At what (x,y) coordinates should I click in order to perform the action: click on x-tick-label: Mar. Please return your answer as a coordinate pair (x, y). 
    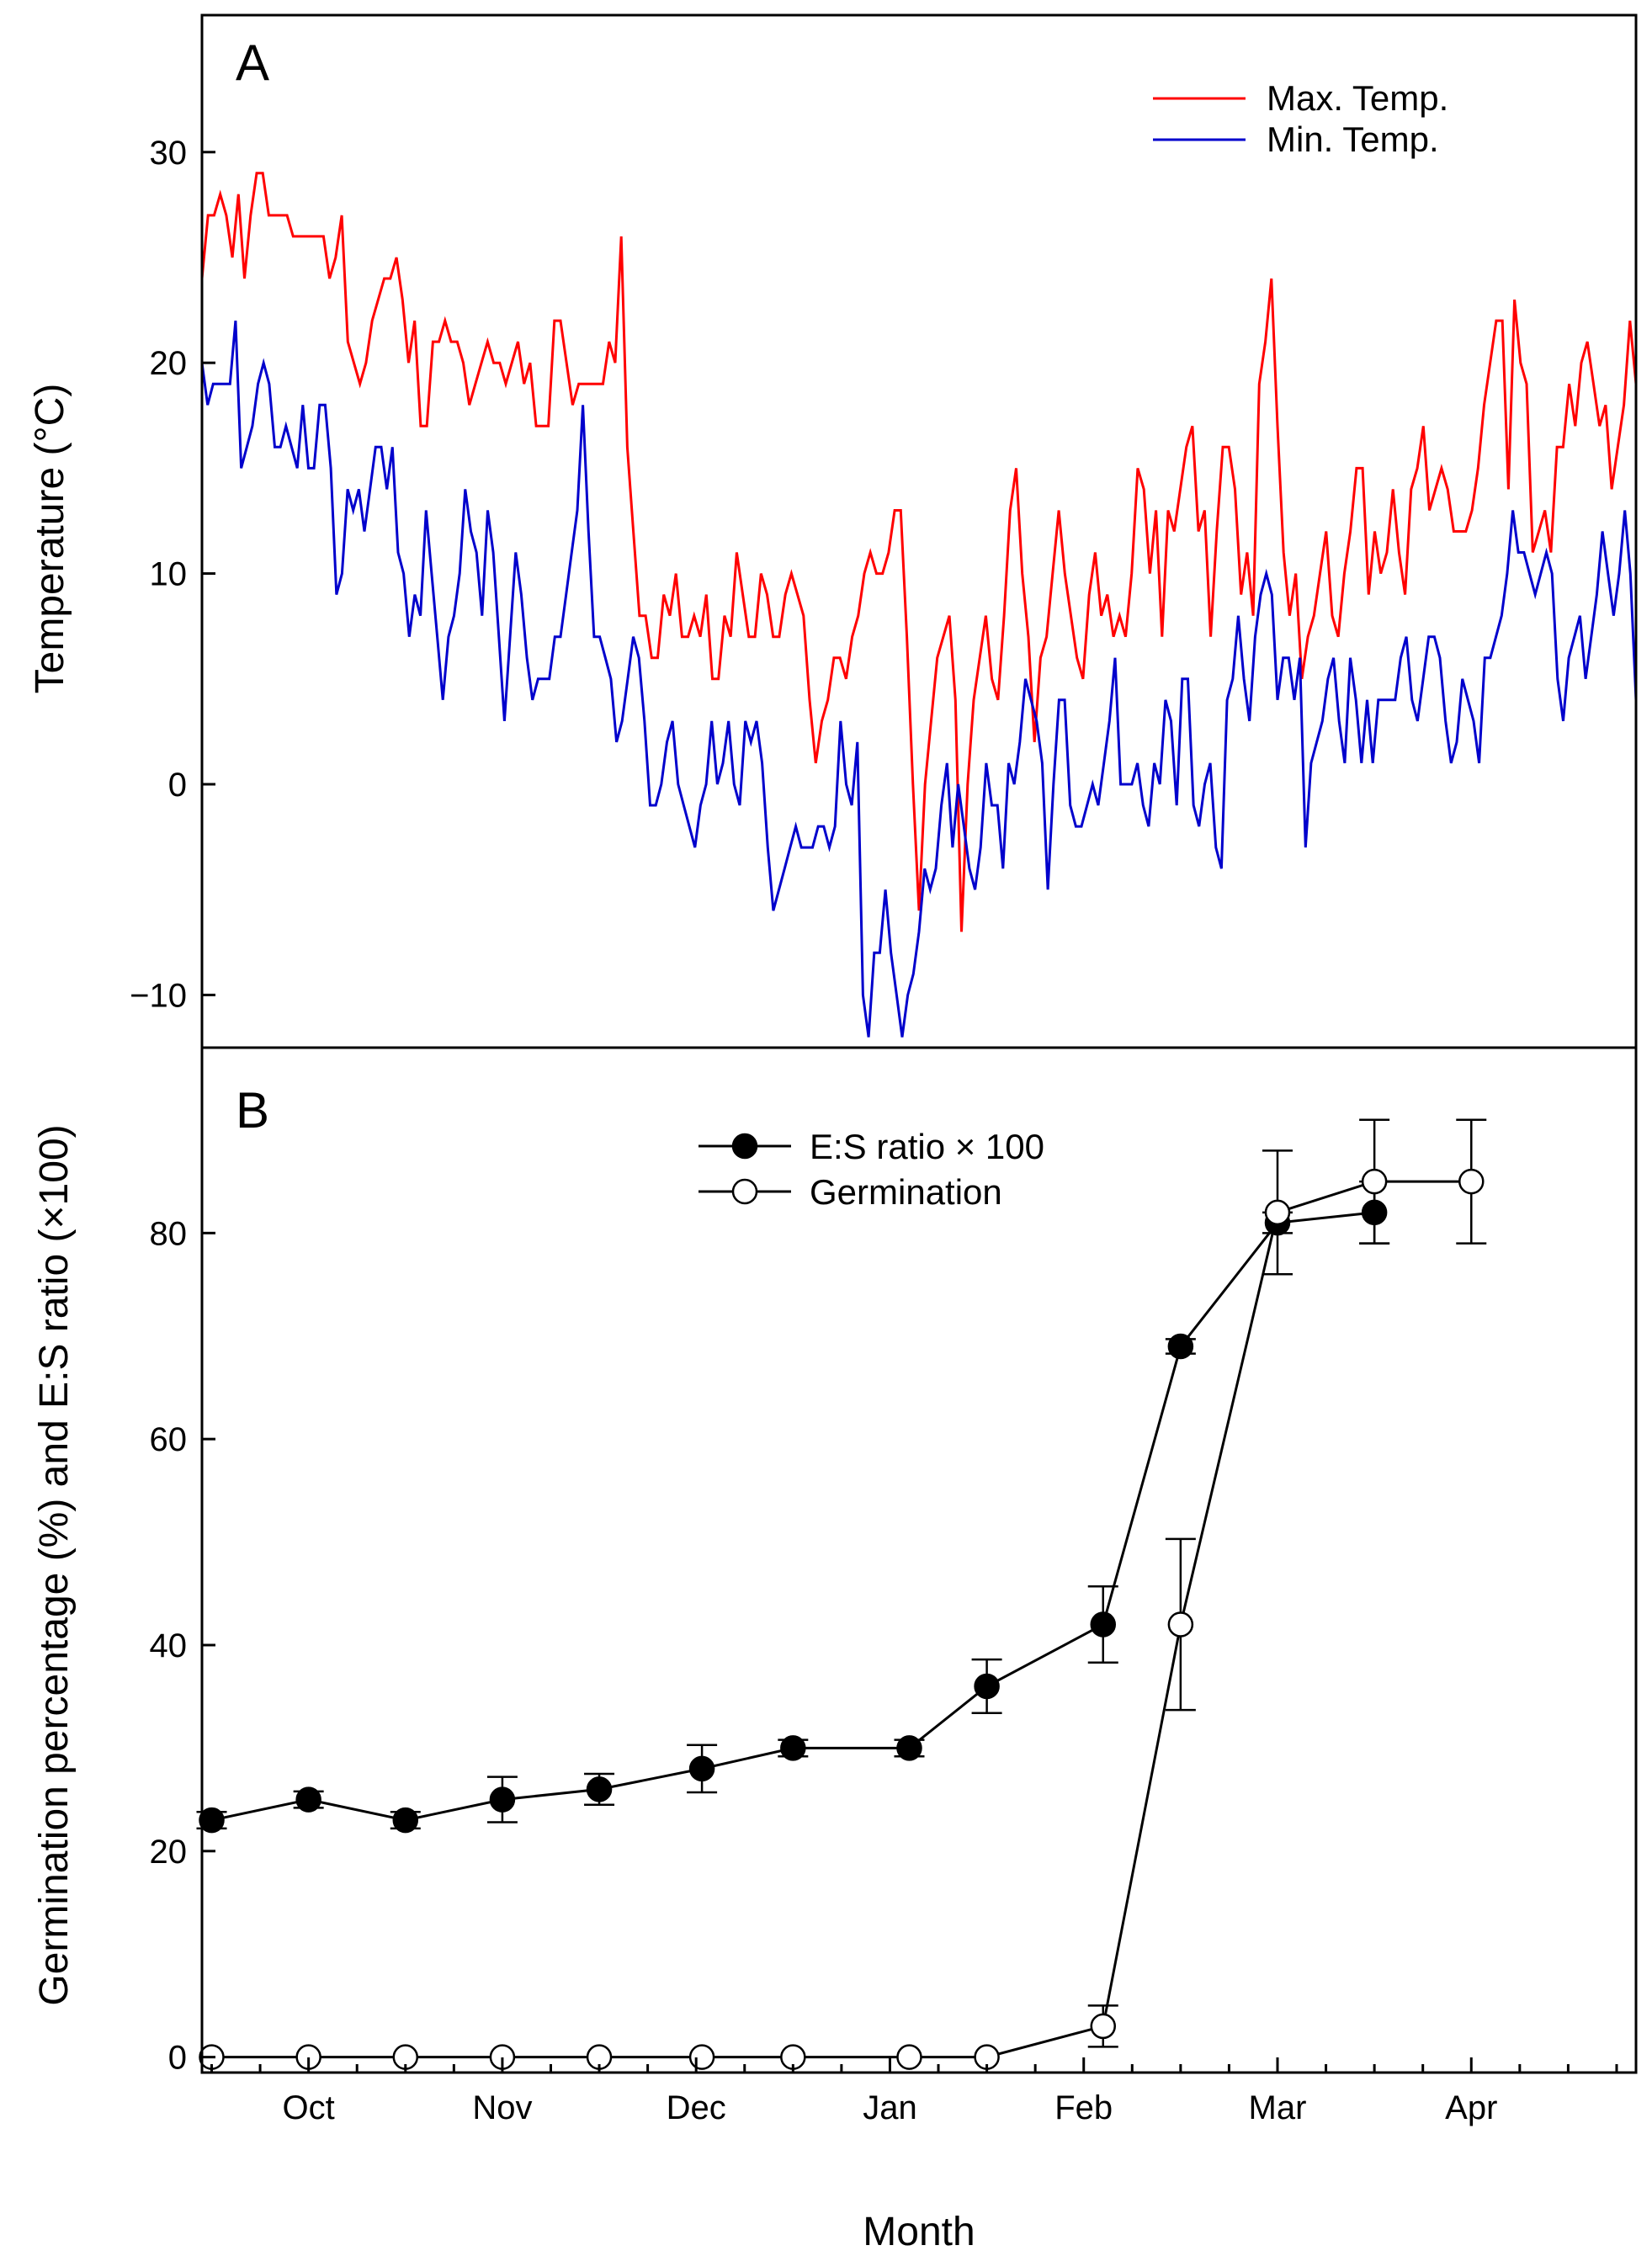
    Looking at the image, I should click on (1278, 2107).